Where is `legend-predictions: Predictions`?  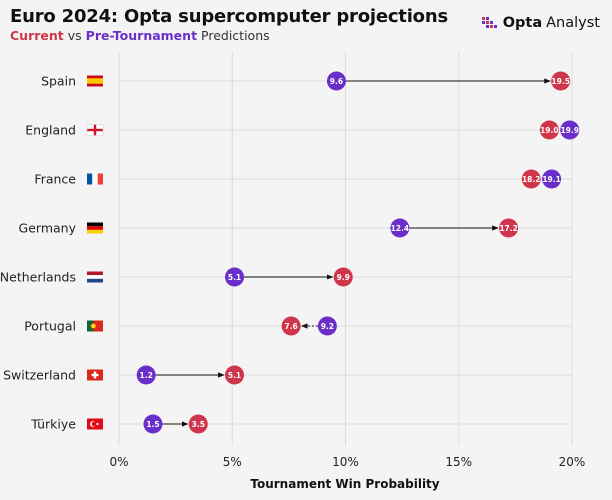
legend-predictions: Predictions is located at coordinates (235, 35).